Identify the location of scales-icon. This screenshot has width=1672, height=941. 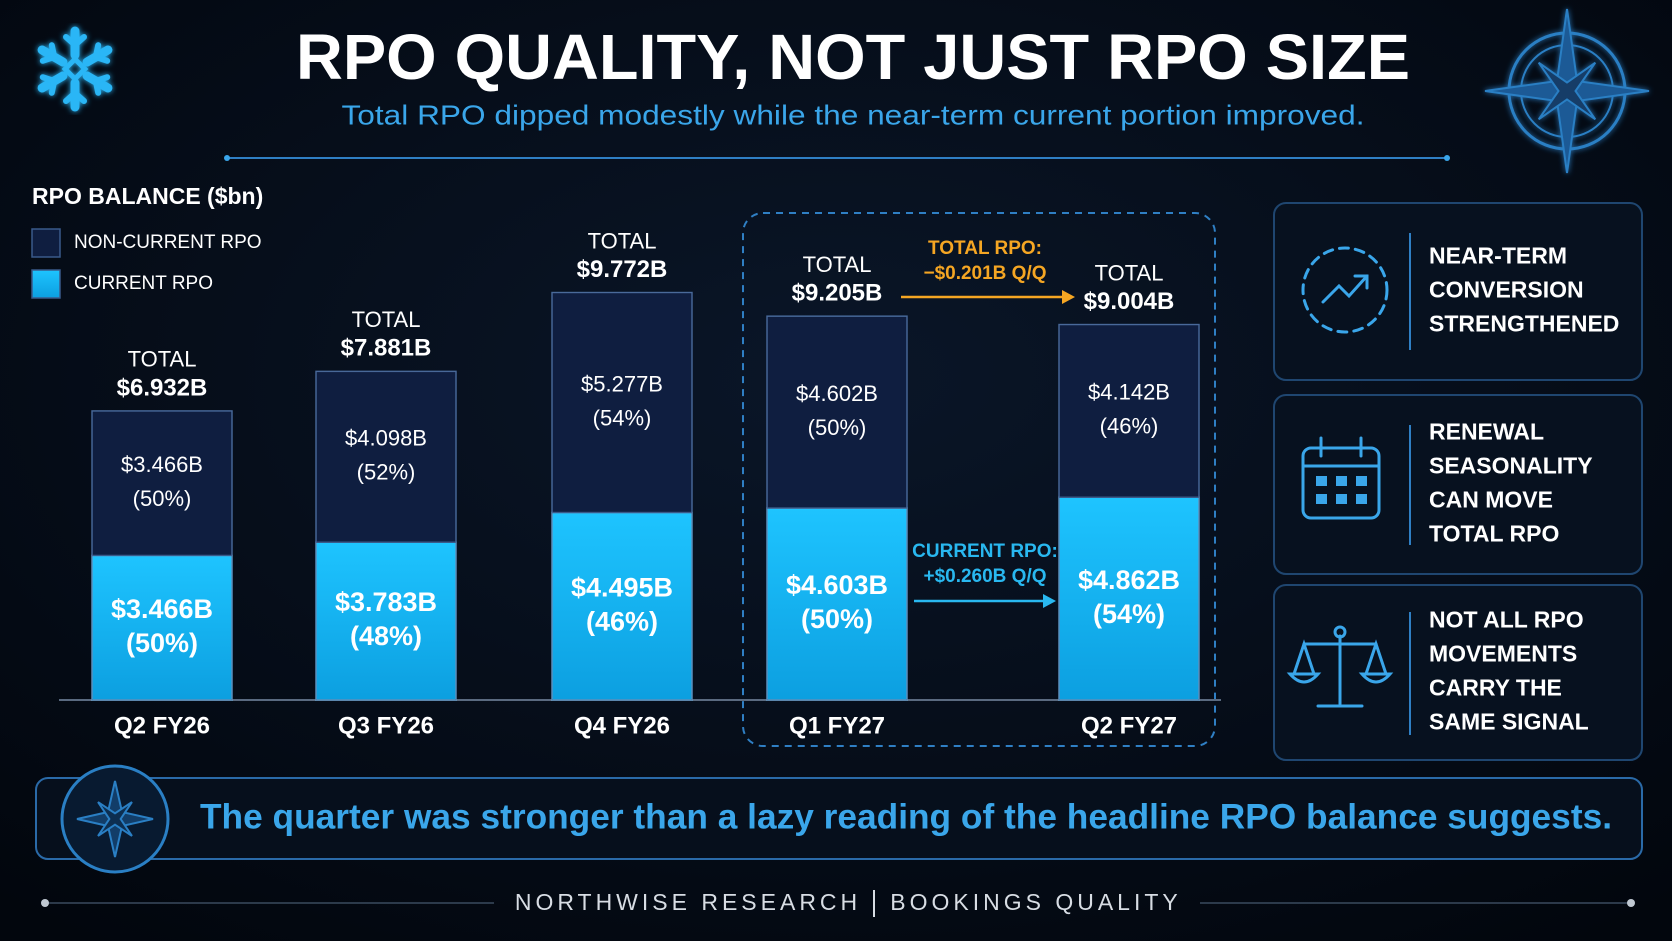
(1340, 666).